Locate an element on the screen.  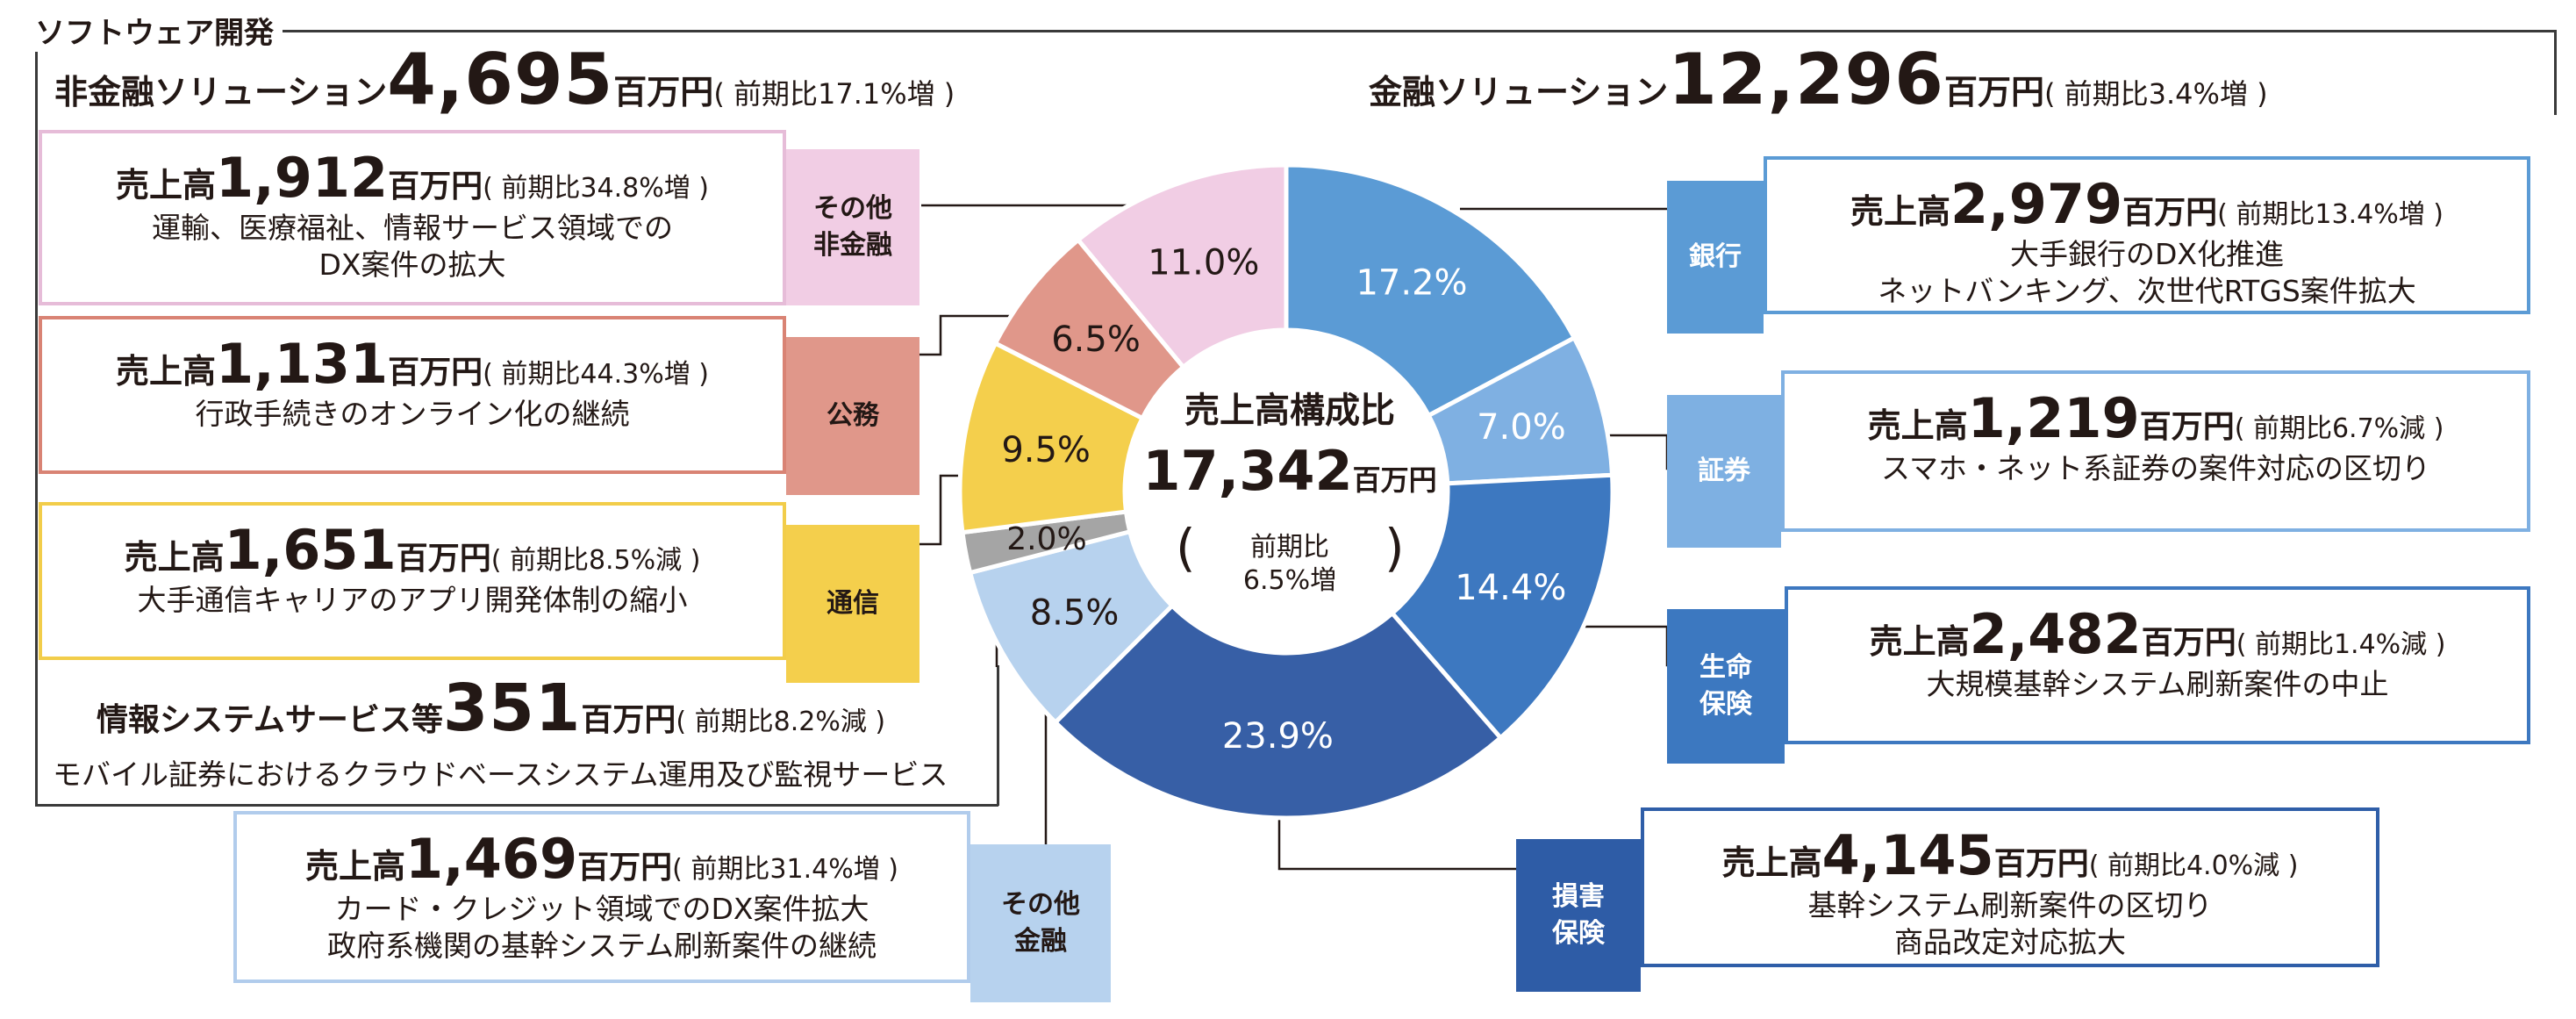
center-total-unit: 百万円 is located at coordinates (1394, 480).